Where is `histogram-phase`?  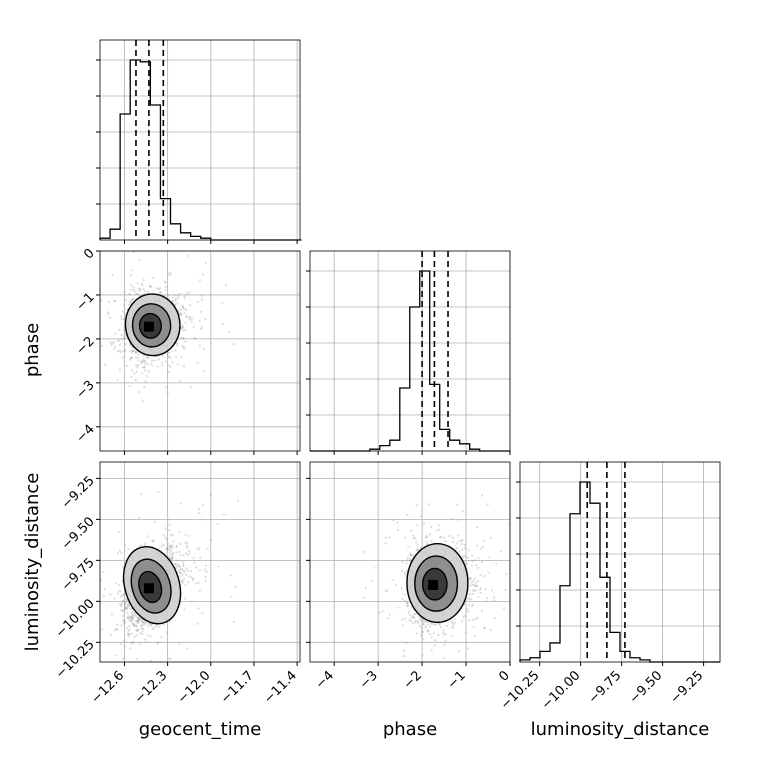
histogram-phase is located at coordinates (410, 361).